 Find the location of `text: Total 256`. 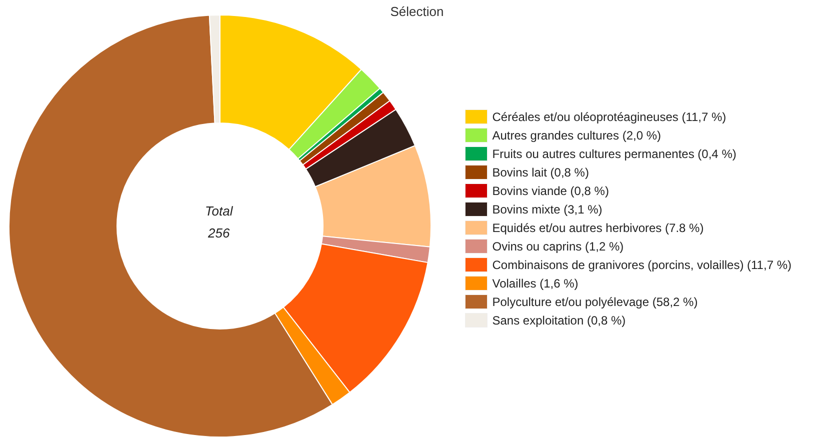

text: Total 256 is located at coordinates (219, 222).